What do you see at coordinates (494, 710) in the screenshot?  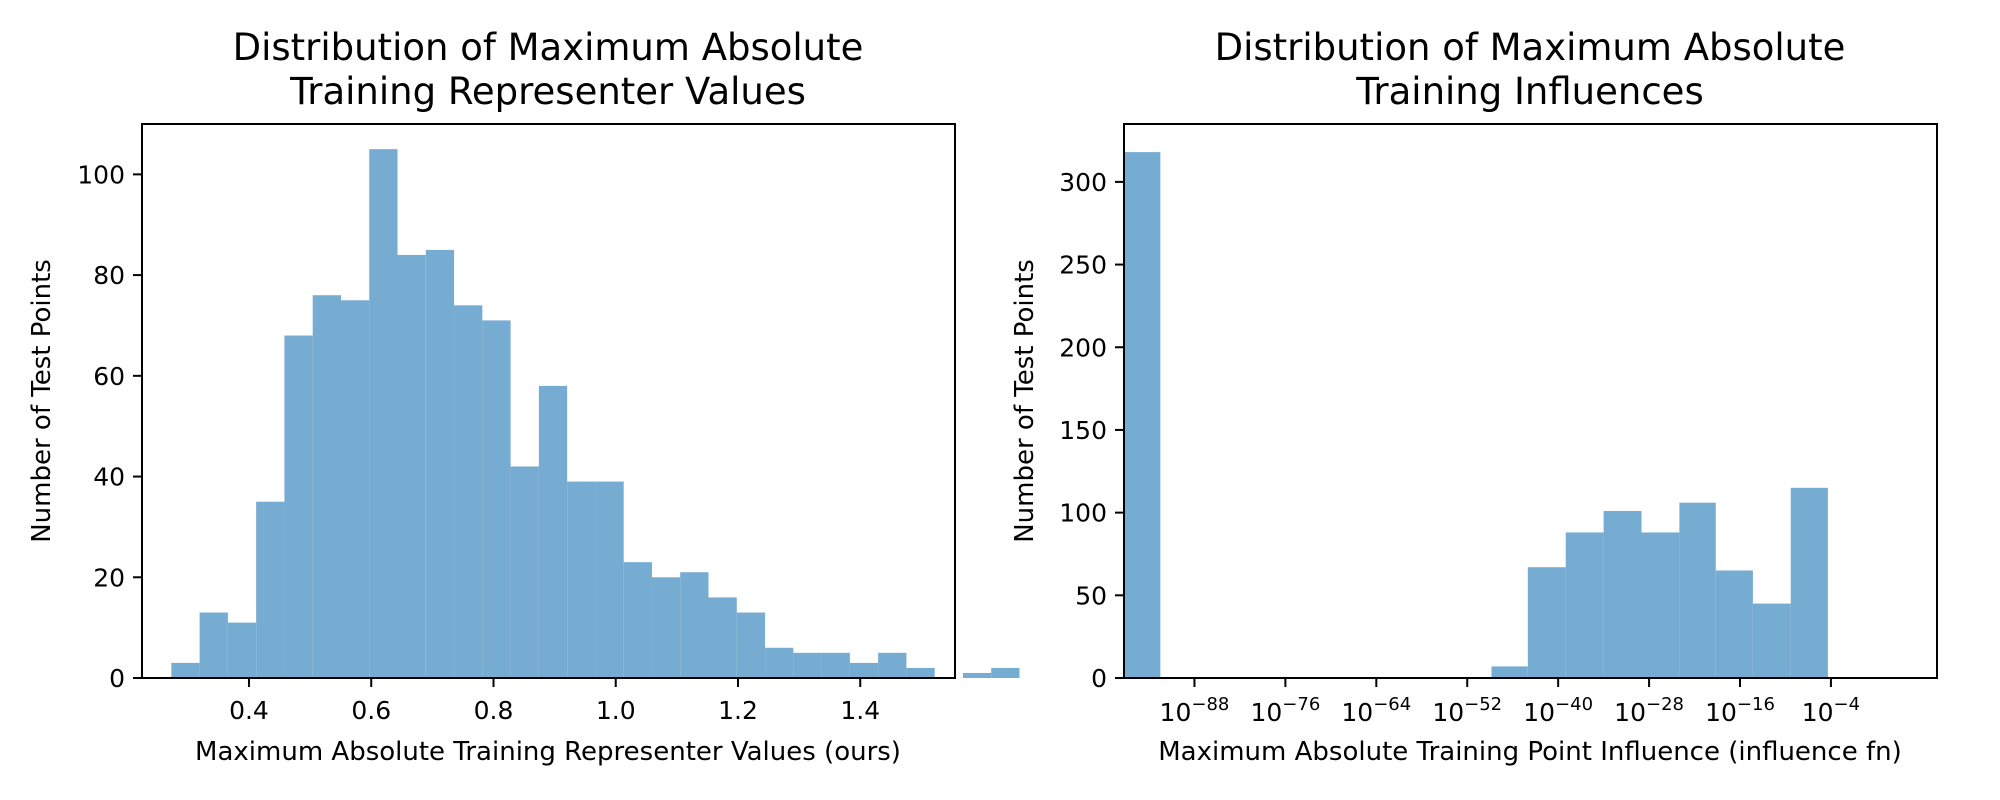 I see `x-tick-label: 0.8` at bounding box center [494, 710].